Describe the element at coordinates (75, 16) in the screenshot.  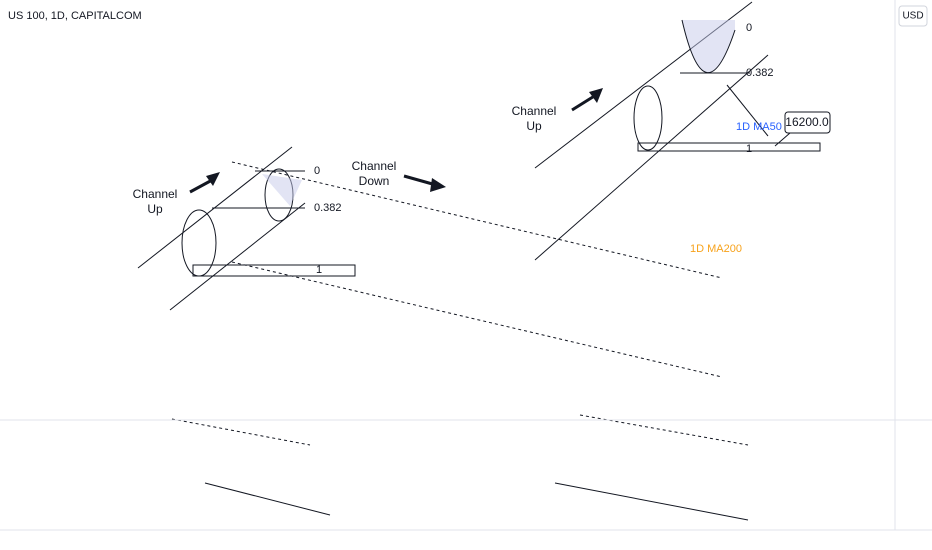
I see `chart-title: US 100, 1D, CAPITALCOM` at that location.